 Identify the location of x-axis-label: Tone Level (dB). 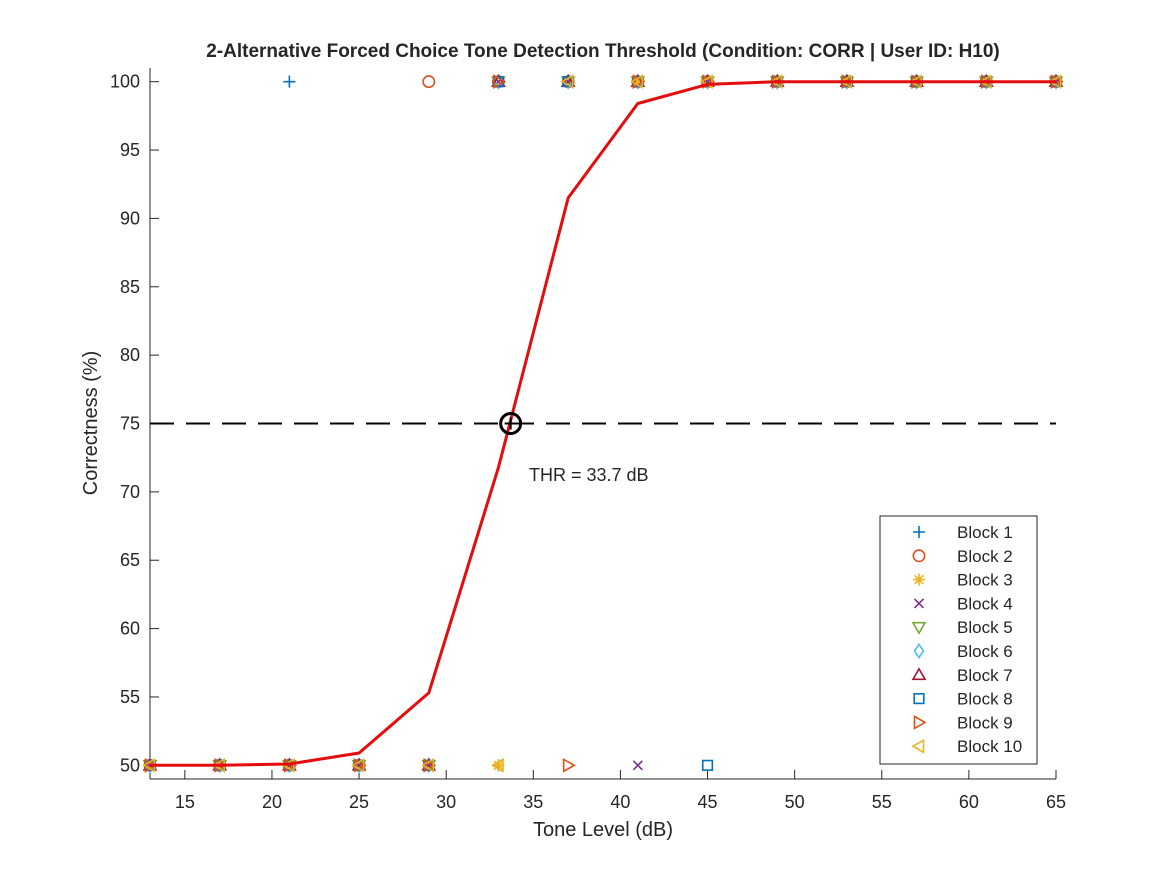
(603, 830).